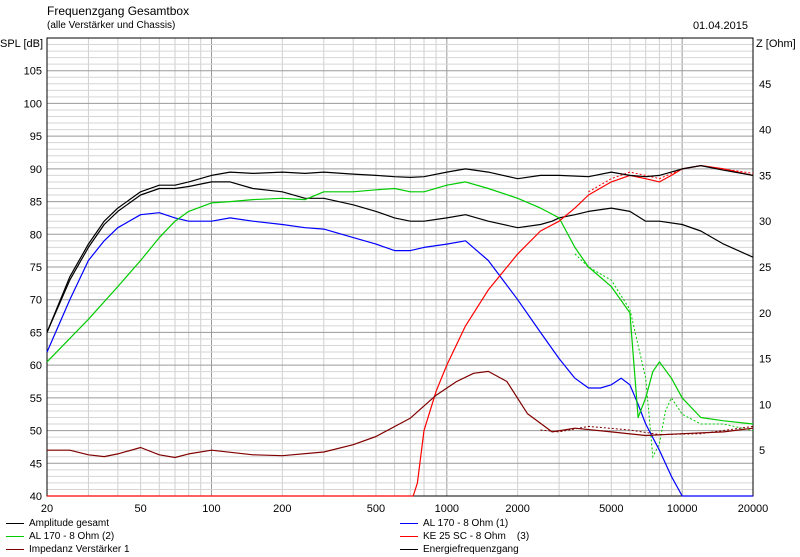  What do you see at coordinates (36, 497) in the screenshot?
I see `y-left-tick-label: 40` at bounding box center [36, 497].